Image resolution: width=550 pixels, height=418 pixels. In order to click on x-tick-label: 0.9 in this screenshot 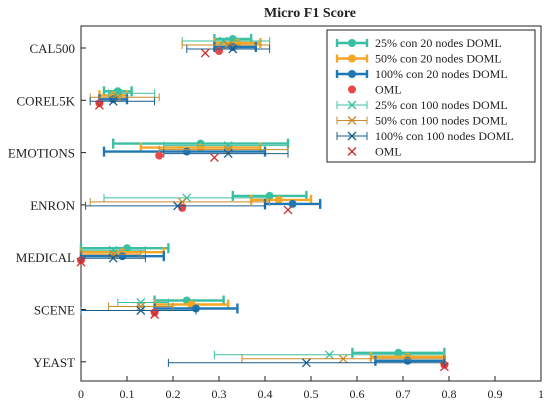, I will do `click(495, 394)`.